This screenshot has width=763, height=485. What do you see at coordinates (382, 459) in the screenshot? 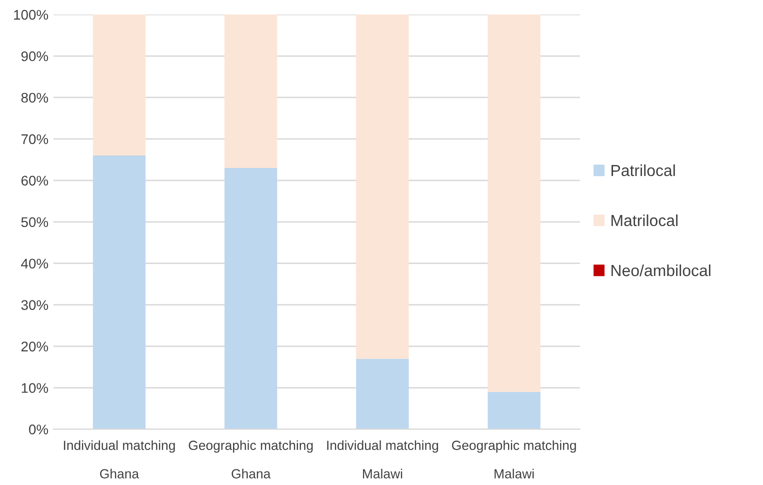
I see `category-label: Individual matching Malawi` at bounding box center [382, 459].